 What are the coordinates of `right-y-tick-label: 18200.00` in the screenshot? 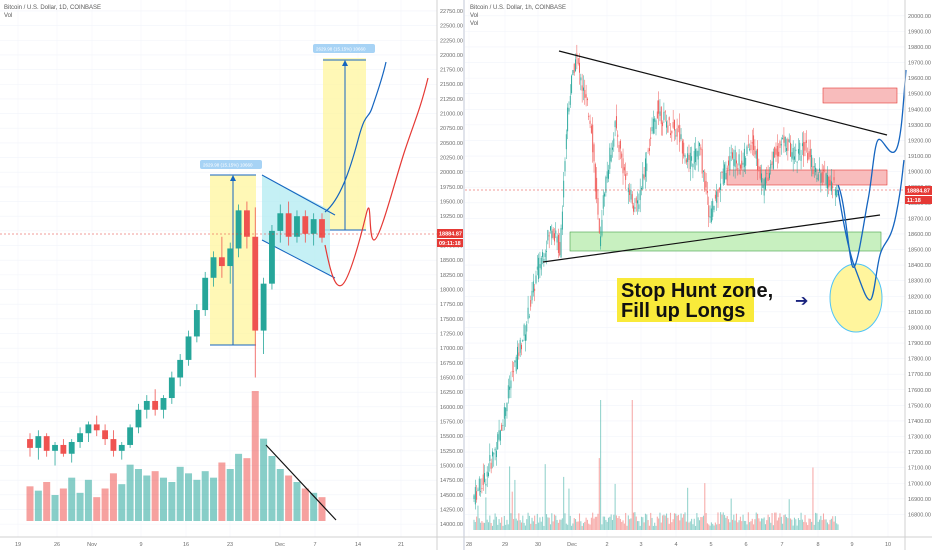 It's located at (919, 297).